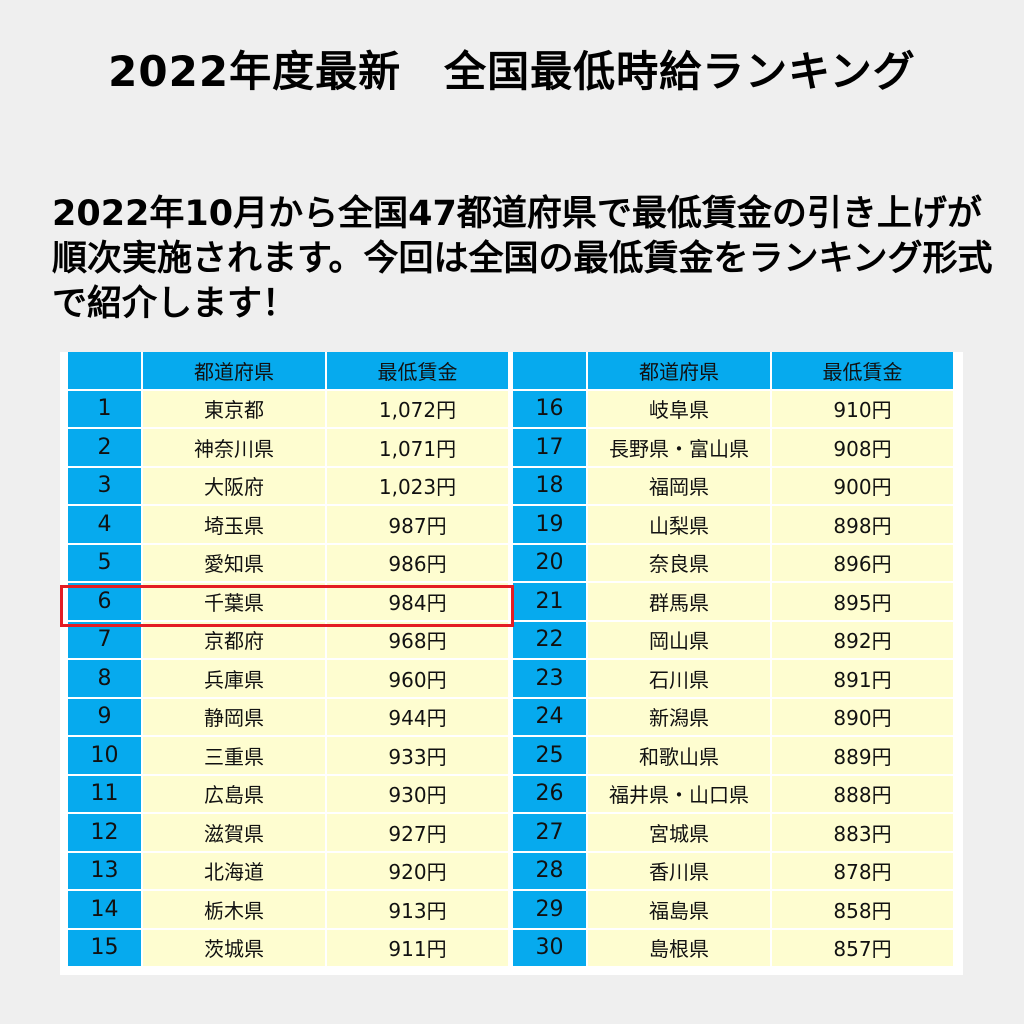  I want to click on wage-cell: 910円, so click(863, 409).